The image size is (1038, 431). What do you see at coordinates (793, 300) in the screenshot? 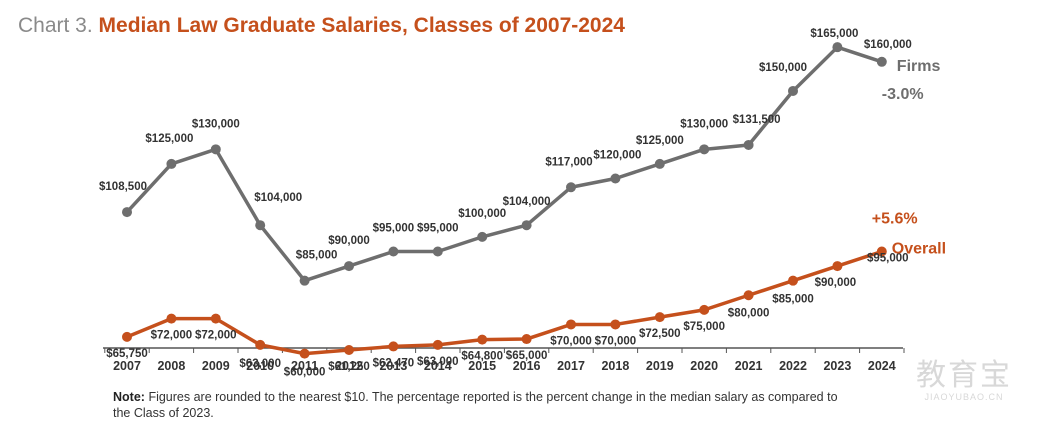
I see `overall-data-label: $85,000` at bounding box center [793, 300].